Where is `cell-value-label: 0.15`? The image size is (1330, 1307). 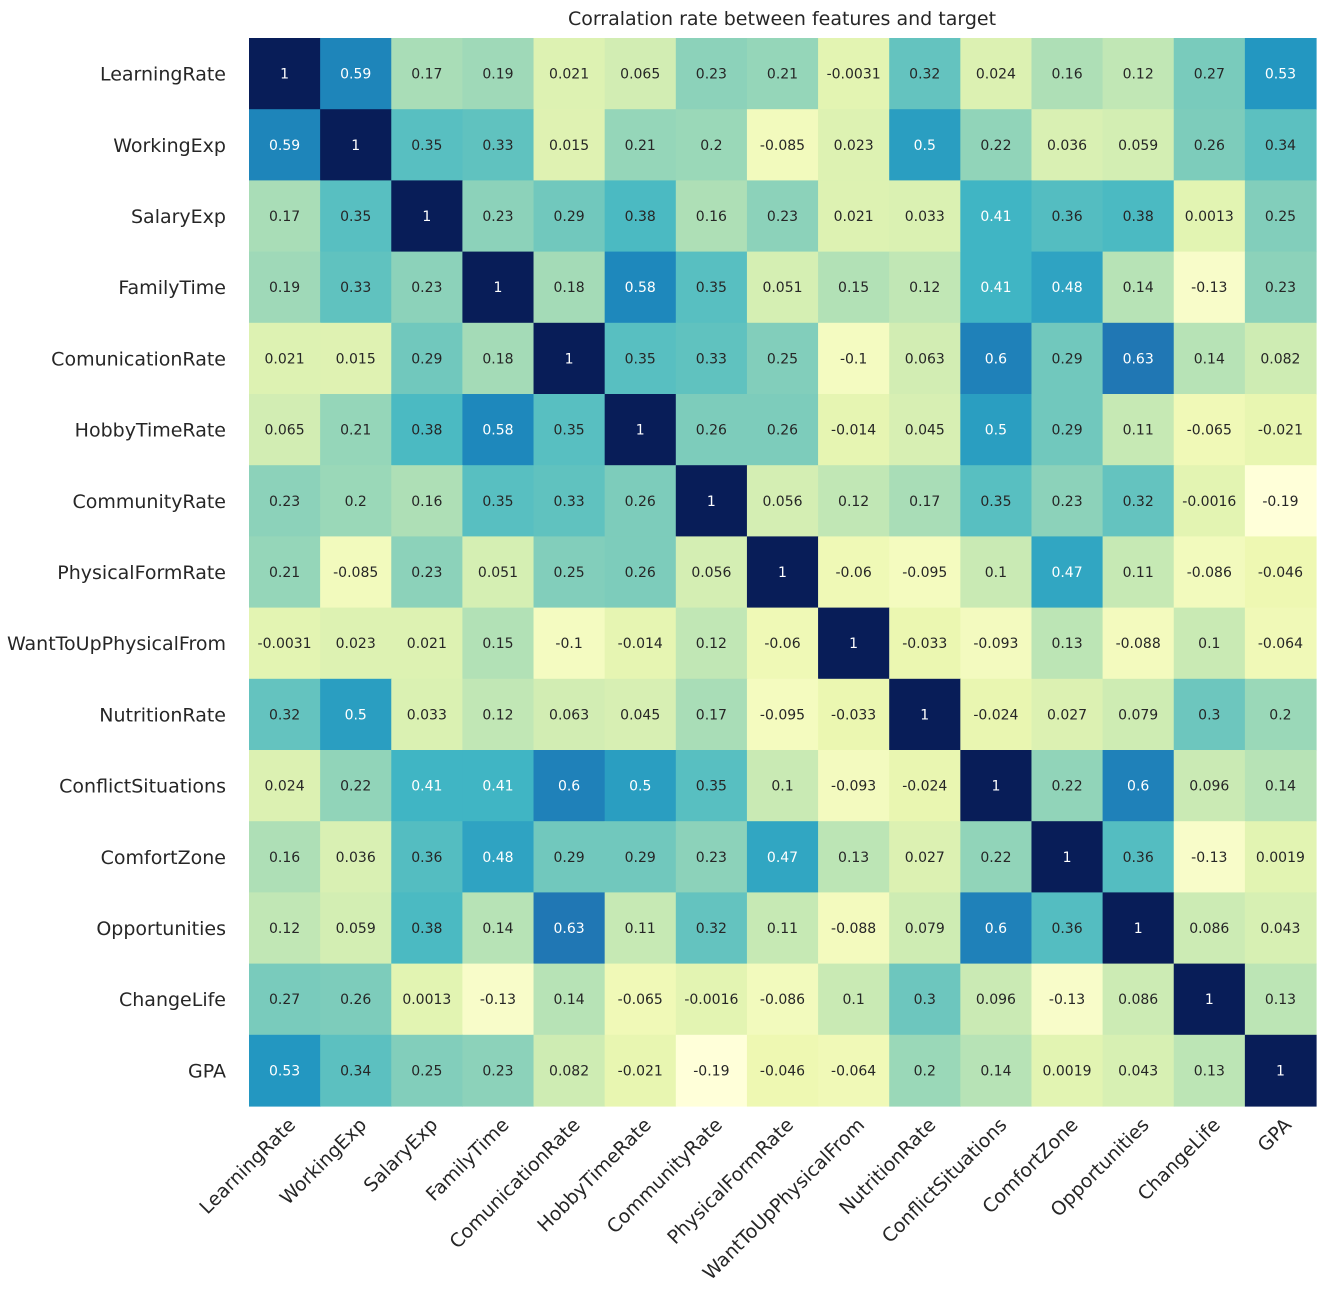 cell-value-label: 0.15 is located at coordinates (497, 644).